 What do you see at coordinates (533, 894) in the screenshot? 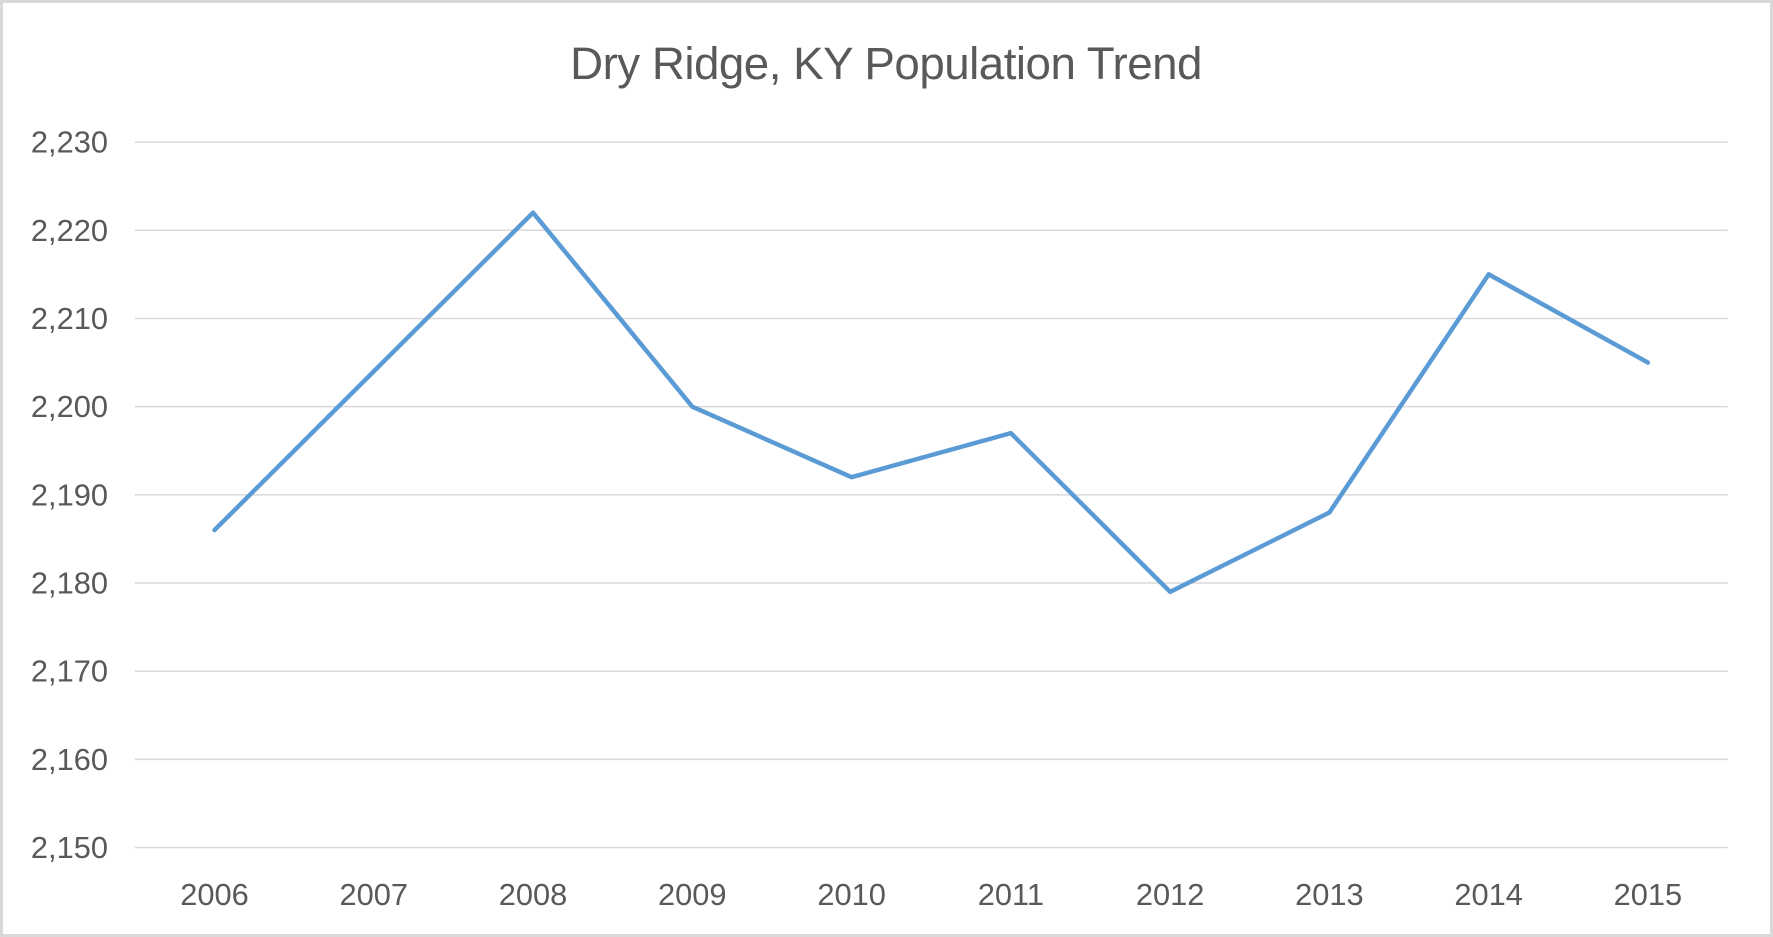
I see `x-axis-category-label: 2008` at bounding box center [533, 894].